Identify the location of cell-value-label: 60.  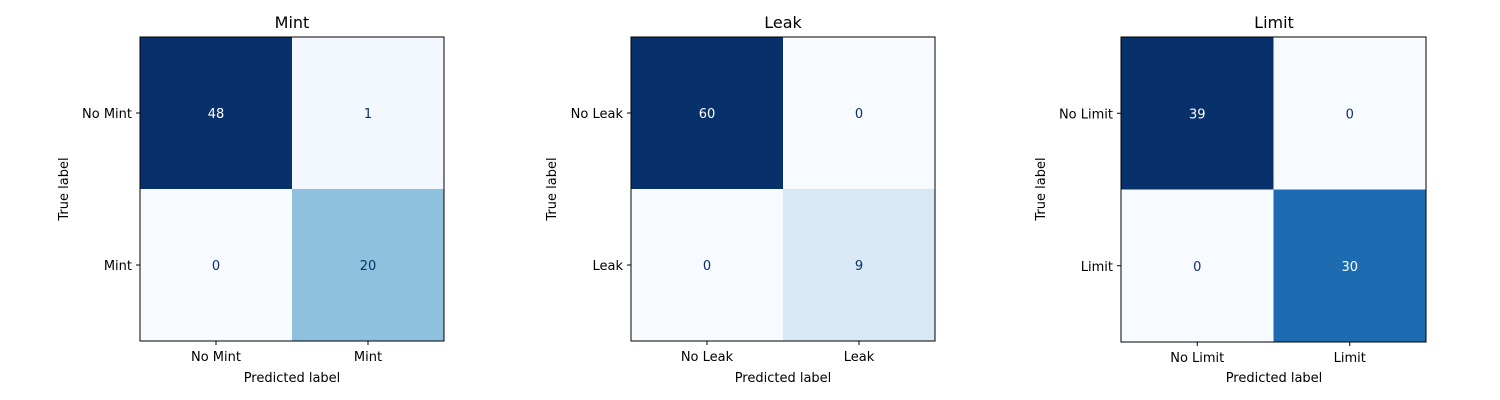
(707, 114).